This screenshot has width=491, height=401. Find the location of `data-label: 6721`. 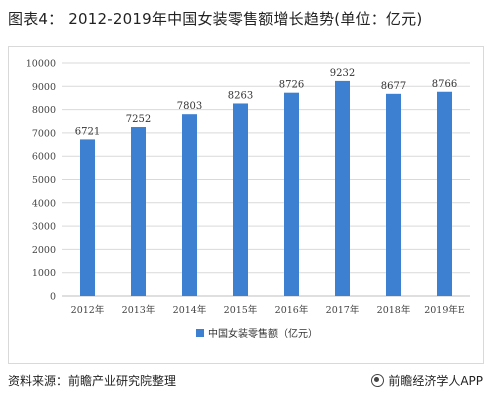

data-label: 6721 is located at coordinates (87, 131).